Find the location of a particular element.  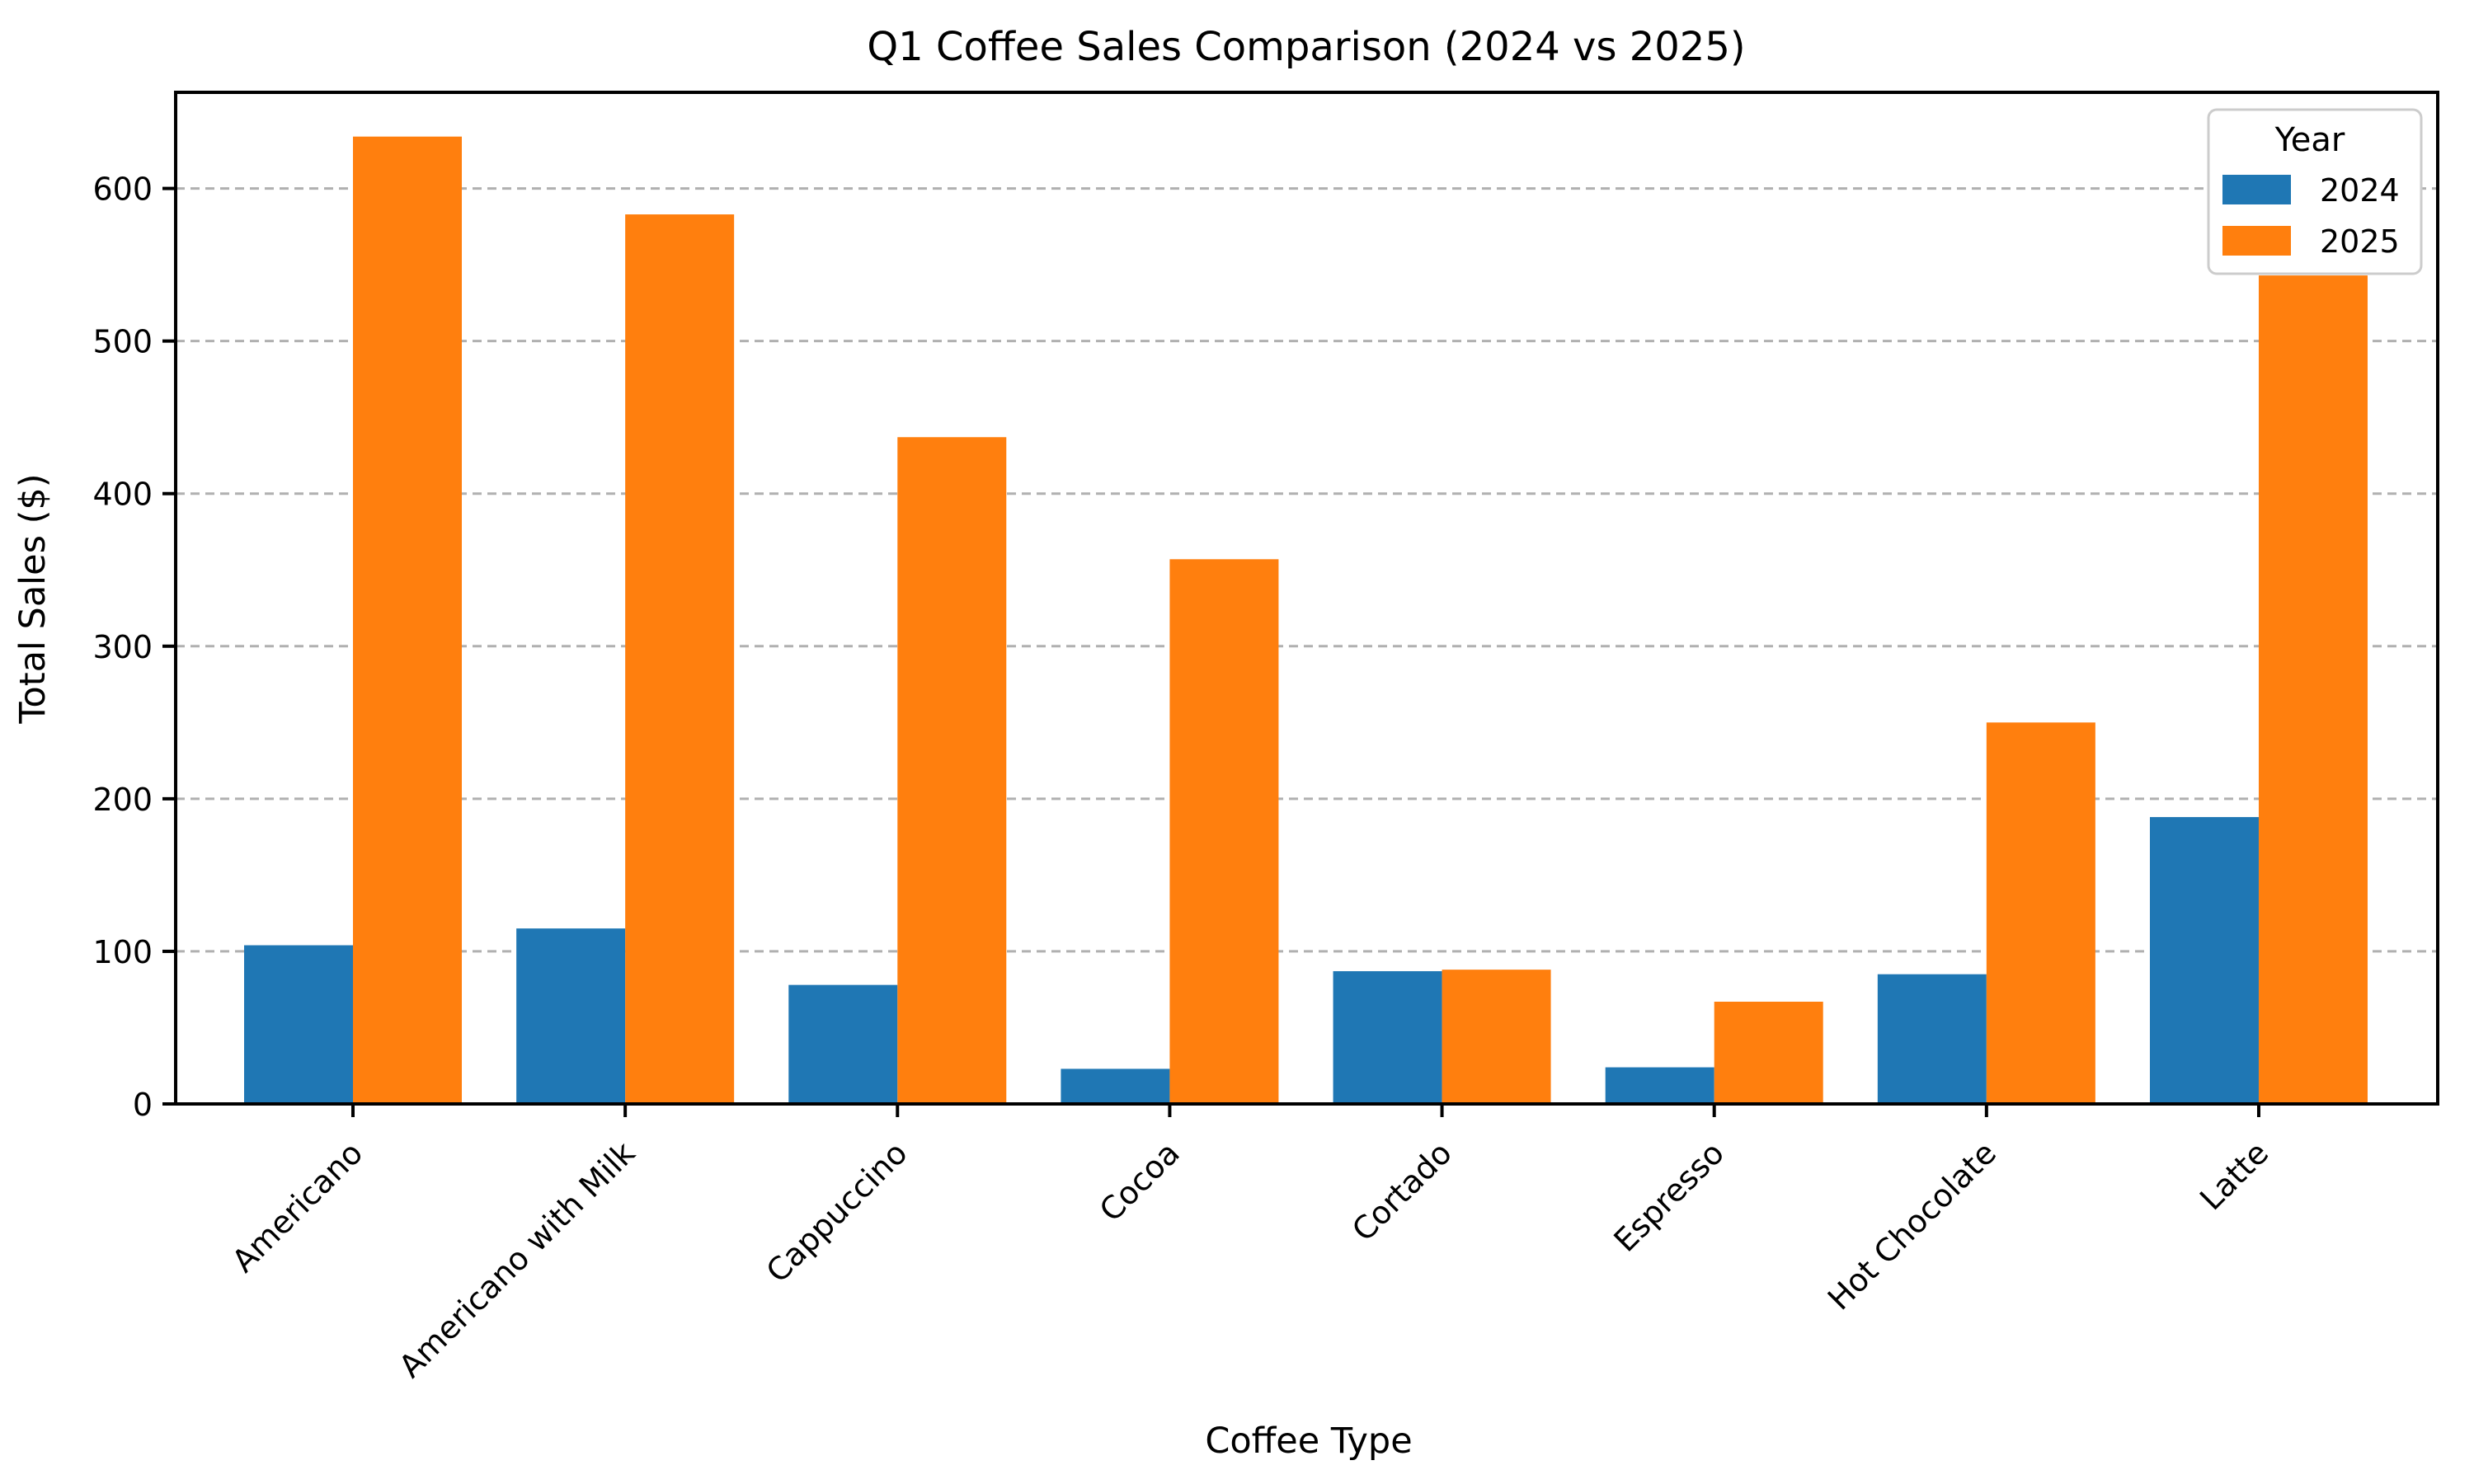

legend-title: Year is located at coordinates (2309, 140).